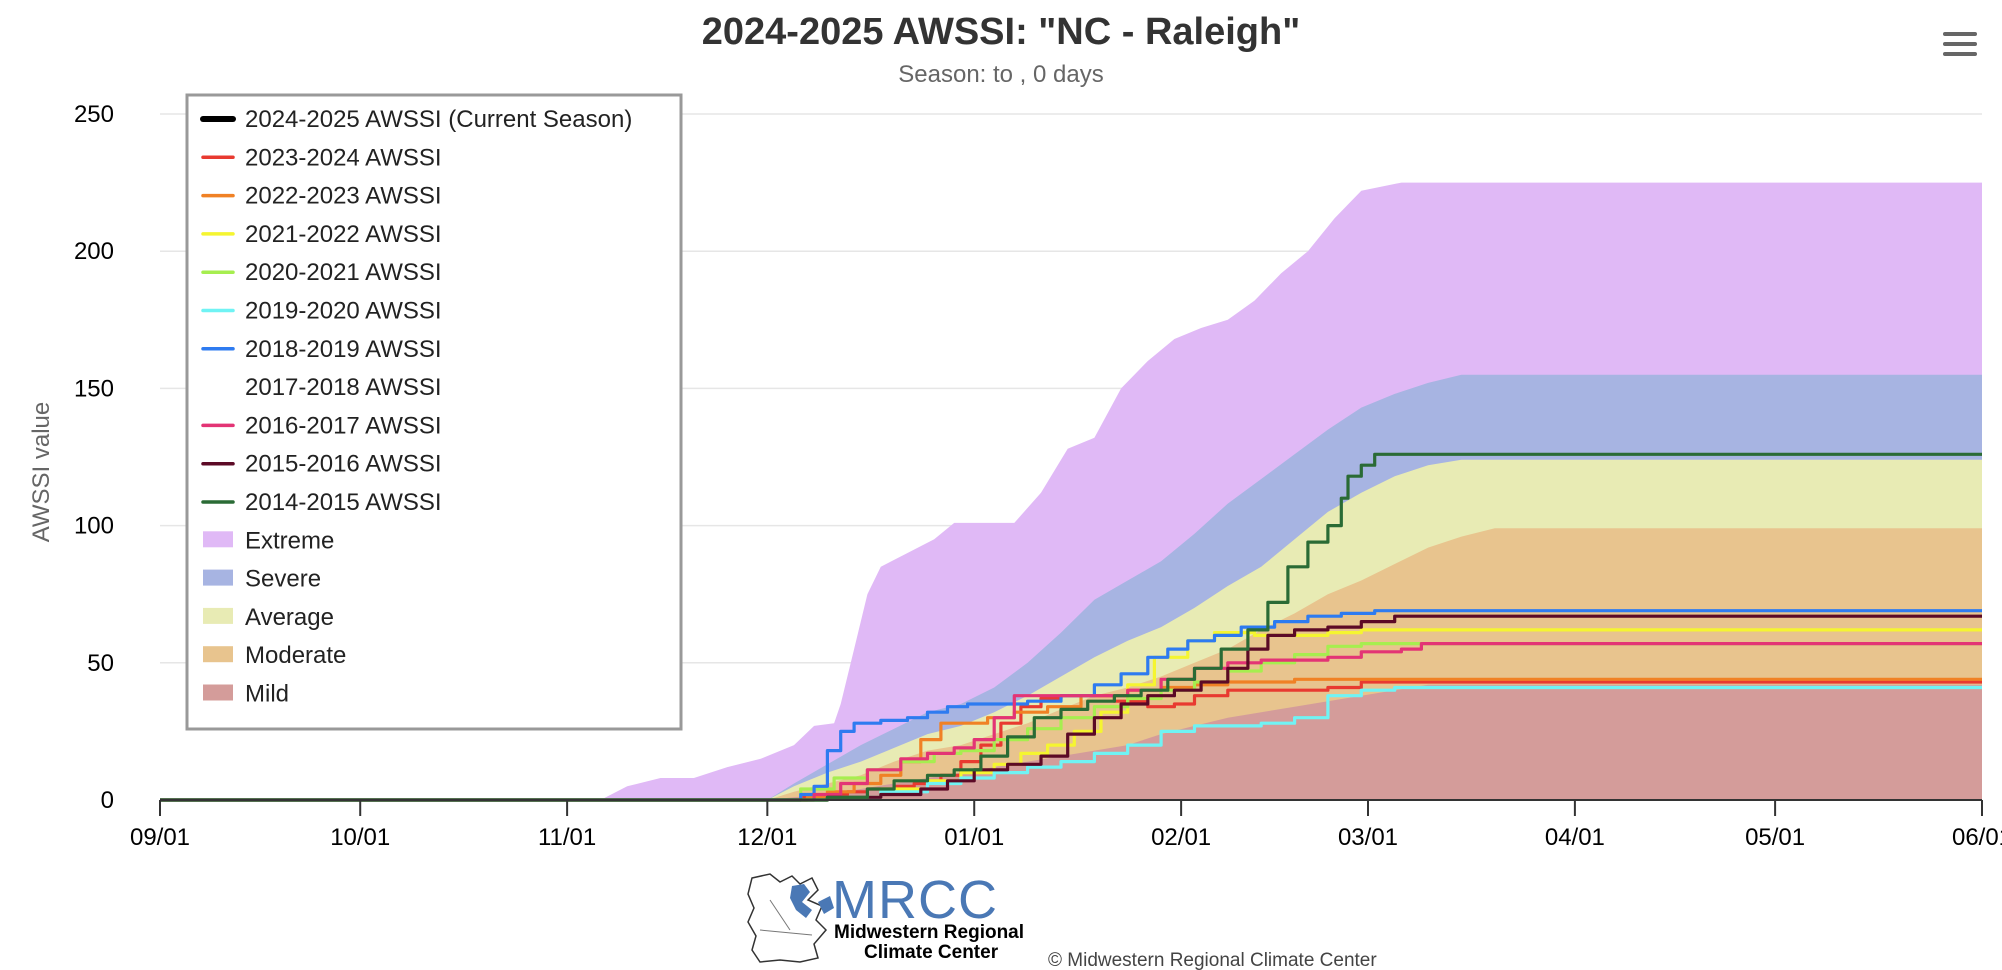 The width and height of the screenshot is (2002, 970). What do you see at coordinates (360, 837) in the screenshot?
I see `x-tick-label: 10/01` at bounding box center [360, 837].